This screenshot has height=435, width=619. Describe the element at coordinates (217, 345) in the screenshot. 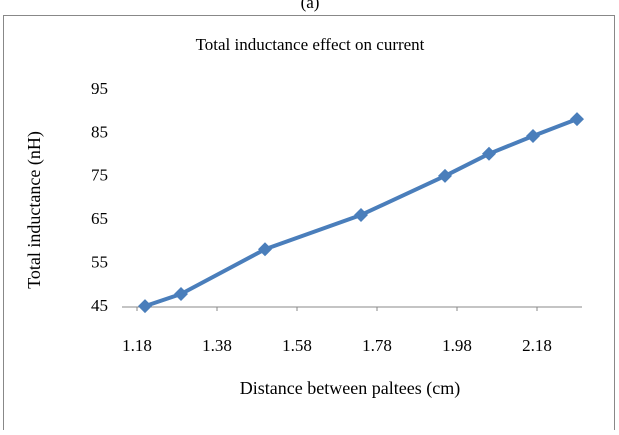

I see `x-tick-label: 1.38` at that location.